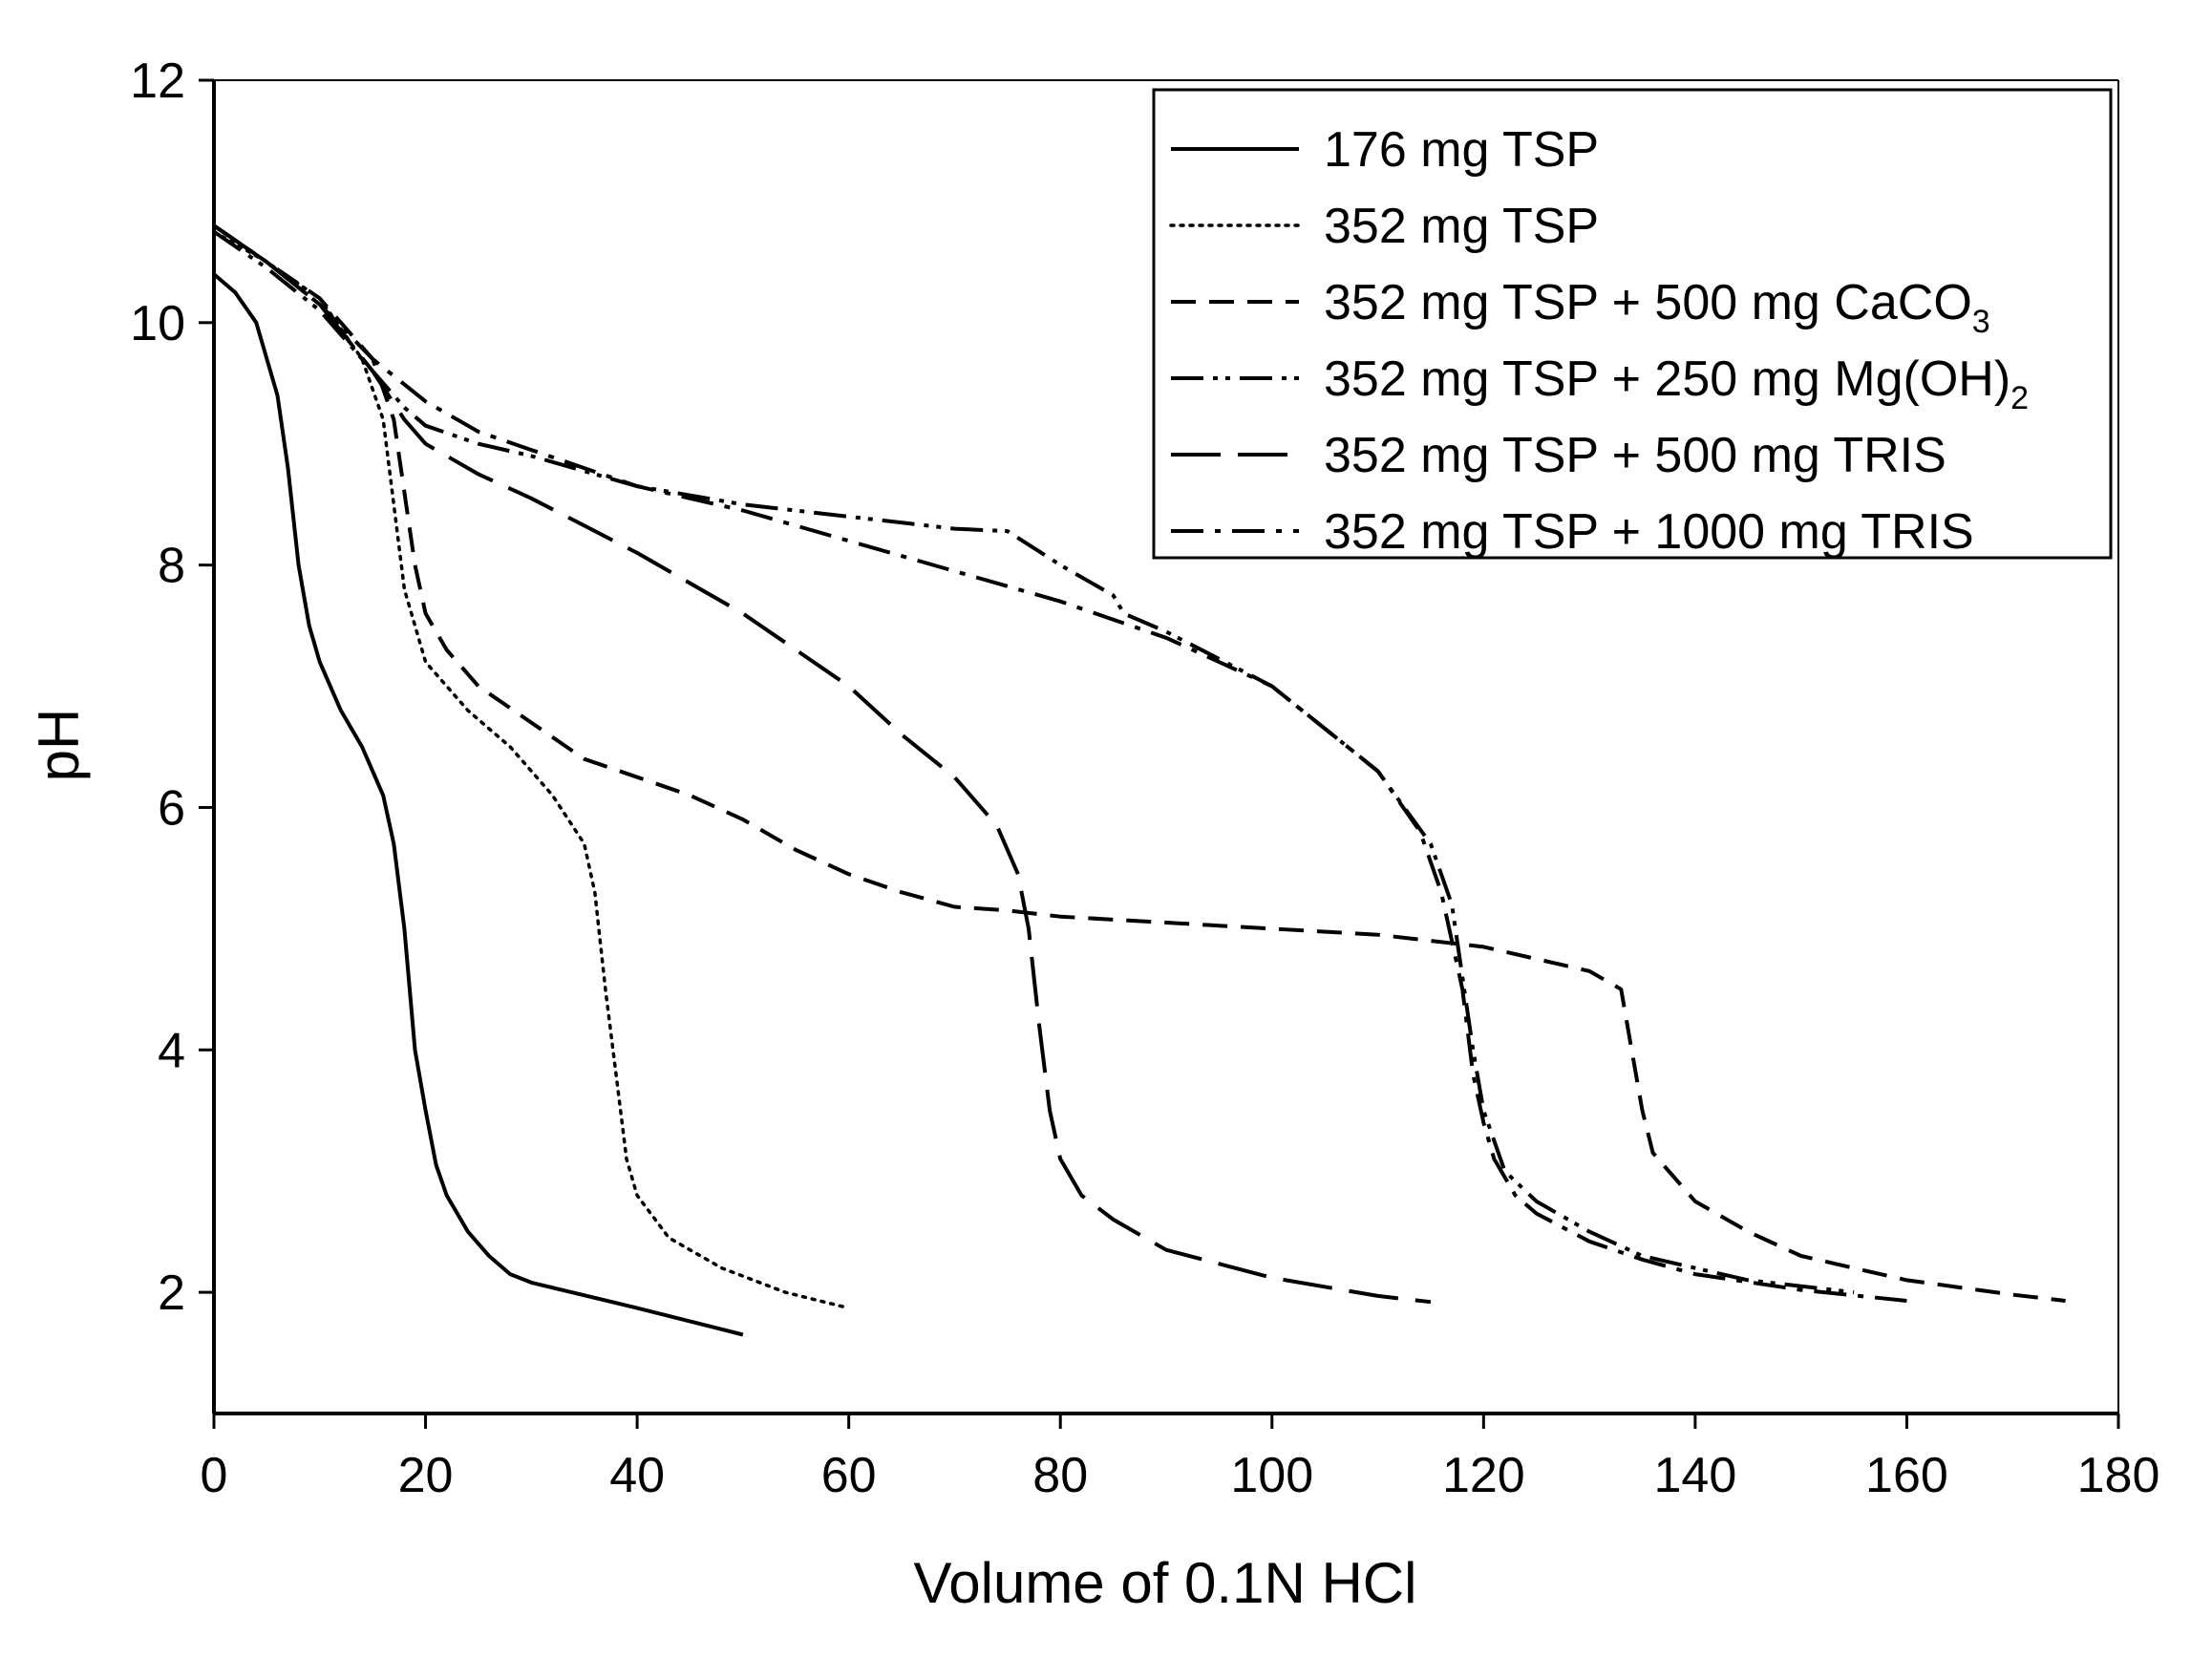 The height and width of the screenshot is (1658, 2212). Describe the element at coordinates (59, 745) in the screenshot. I see `y-axis-title: pH` at that location.